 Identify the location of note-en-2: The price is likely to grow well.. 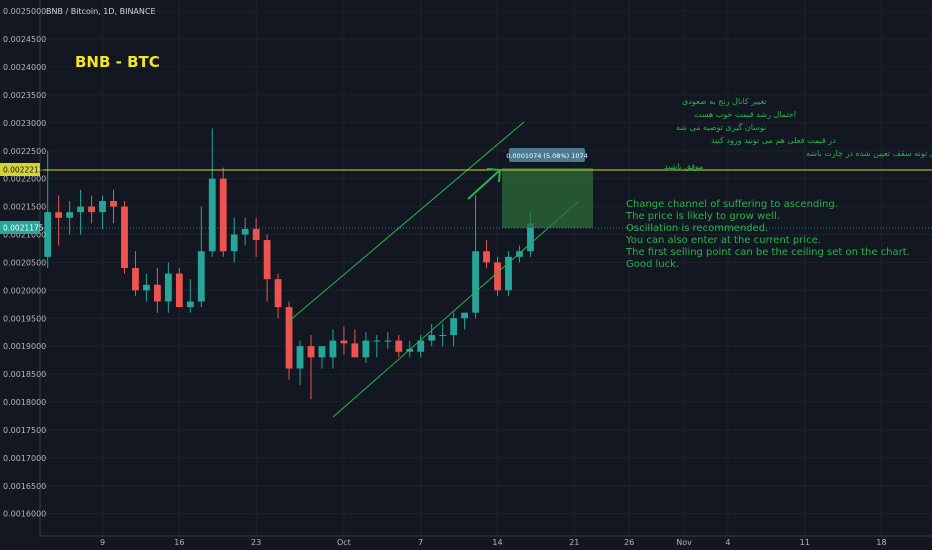
(702, 216).